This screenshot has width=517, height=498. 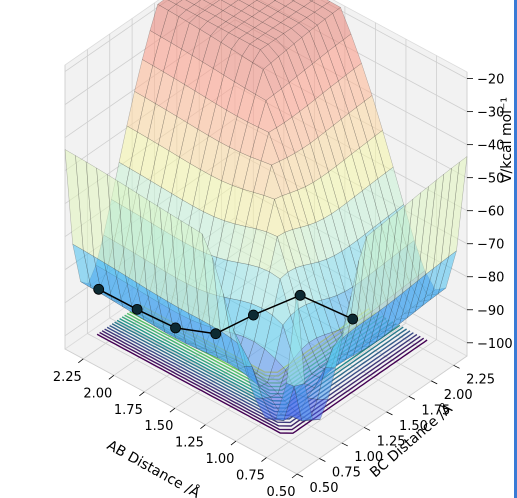 What do you see at coordinates (391, 441) in the screenshot?
I see `y-tick-label: 1.25` at bounding box center [391, 441].